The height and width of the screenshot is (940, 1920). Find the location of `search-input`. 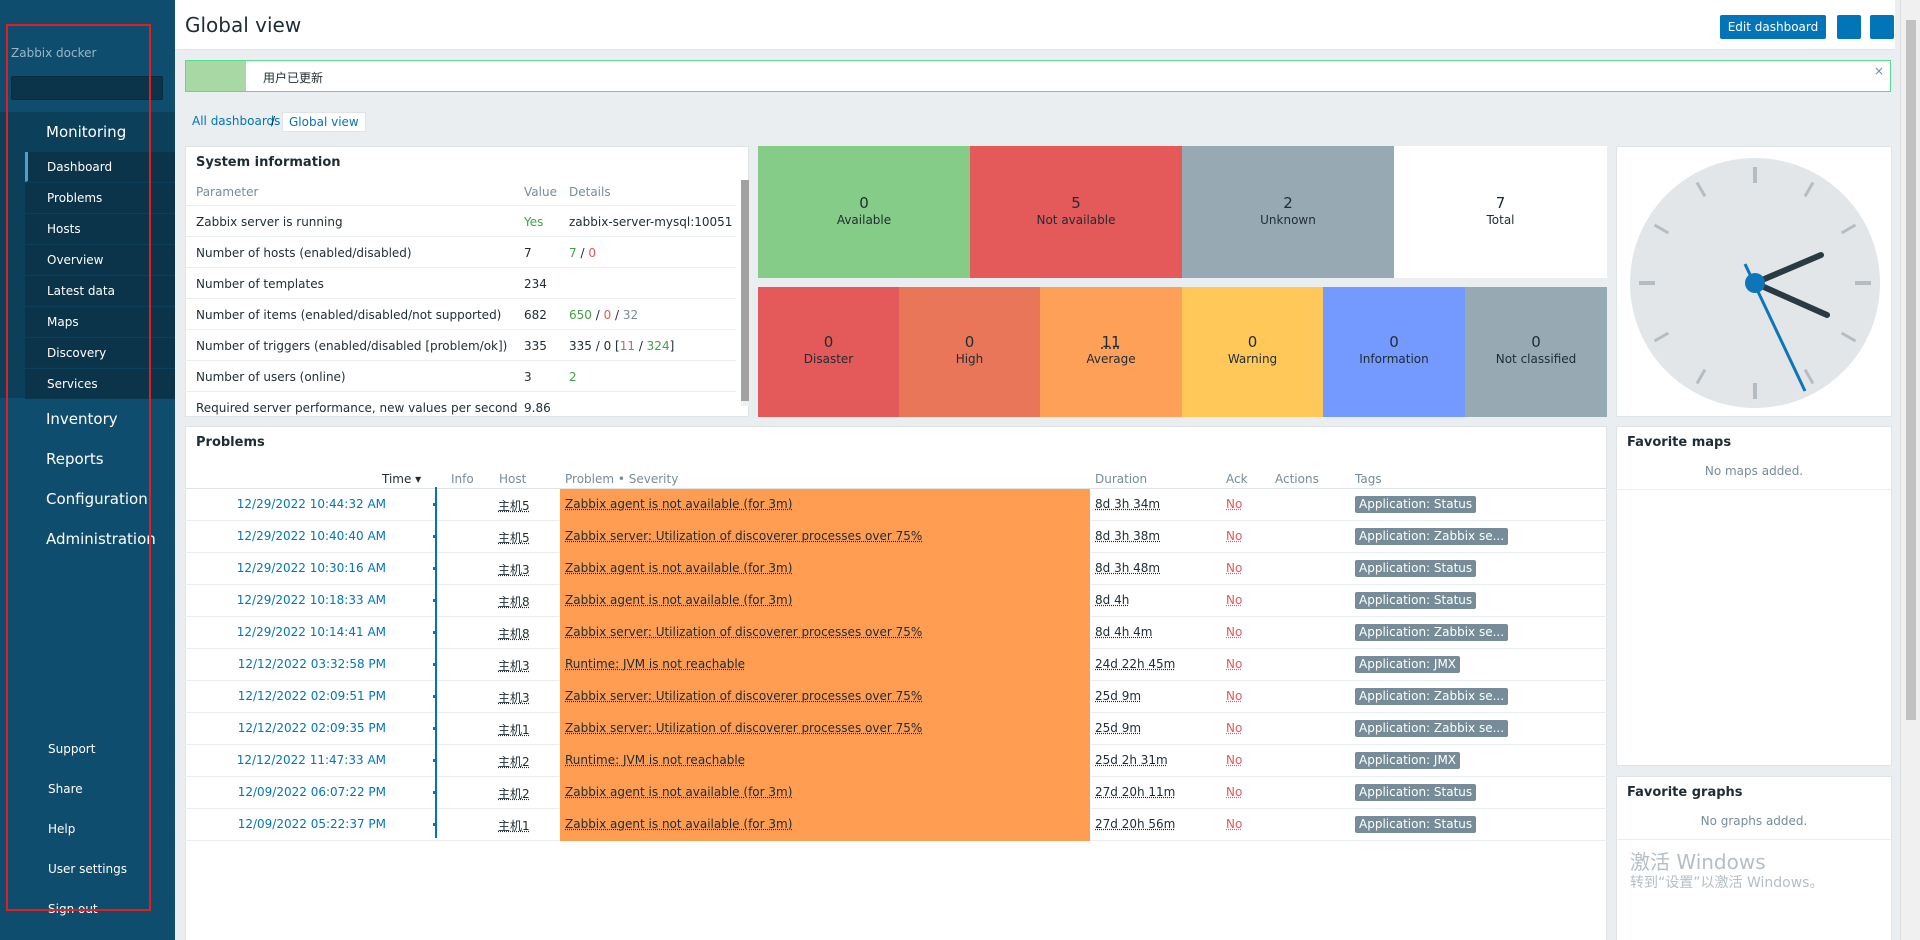

search-input is located at coordinates (87, 88).